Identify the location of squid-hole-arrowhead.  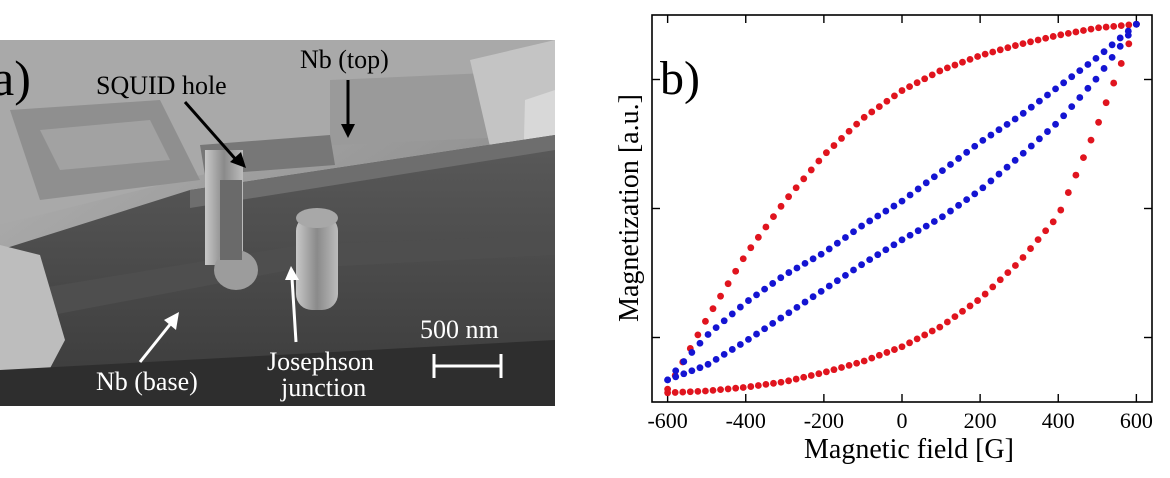
(238, 160).